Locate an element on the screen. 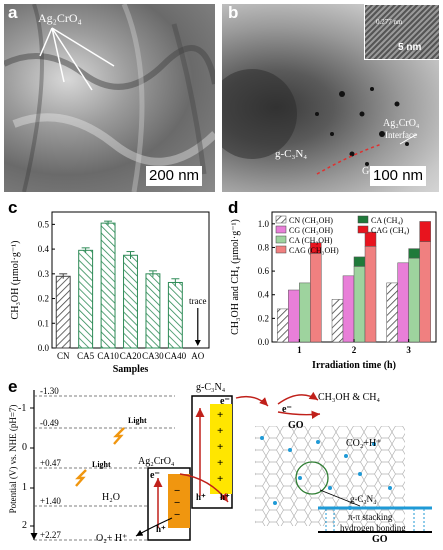 The width and height of the screenshot is (443, 550). legend-label-2: CA (CH₃OH) is located at coordinates (311, 240).